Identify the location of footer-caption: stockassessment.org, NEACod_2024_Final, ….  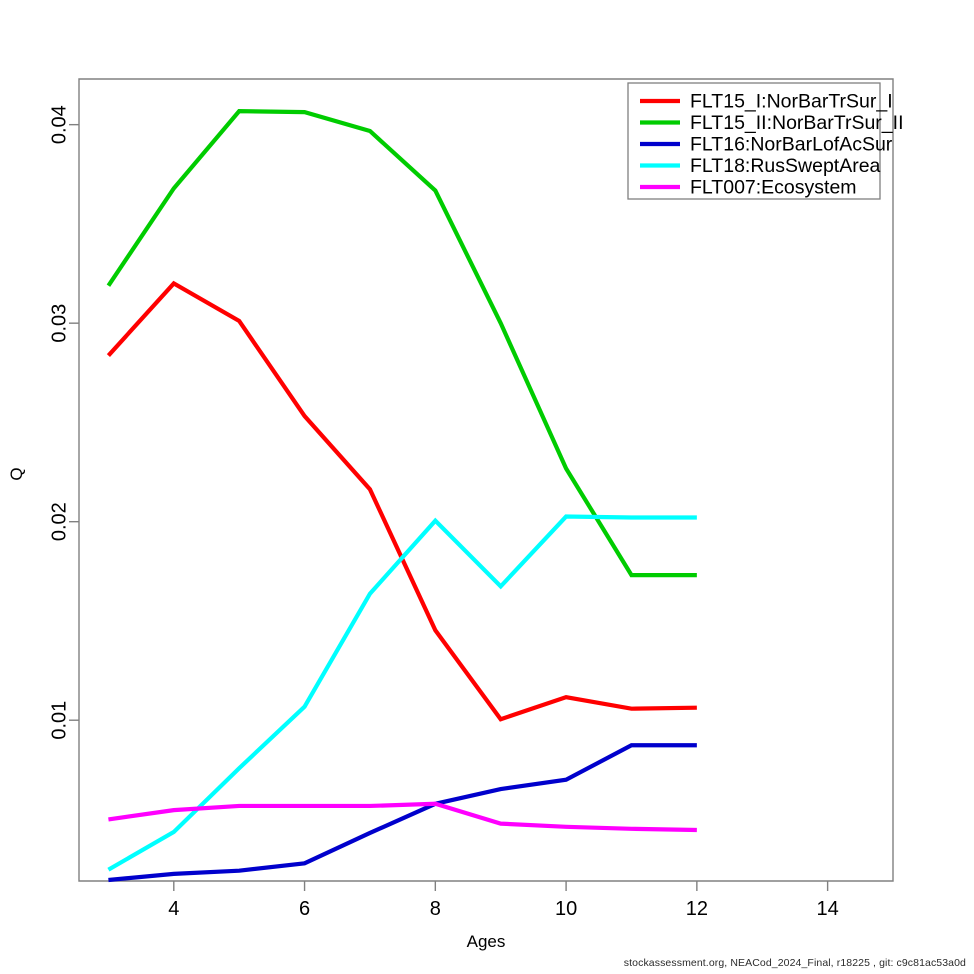
(794, 963).